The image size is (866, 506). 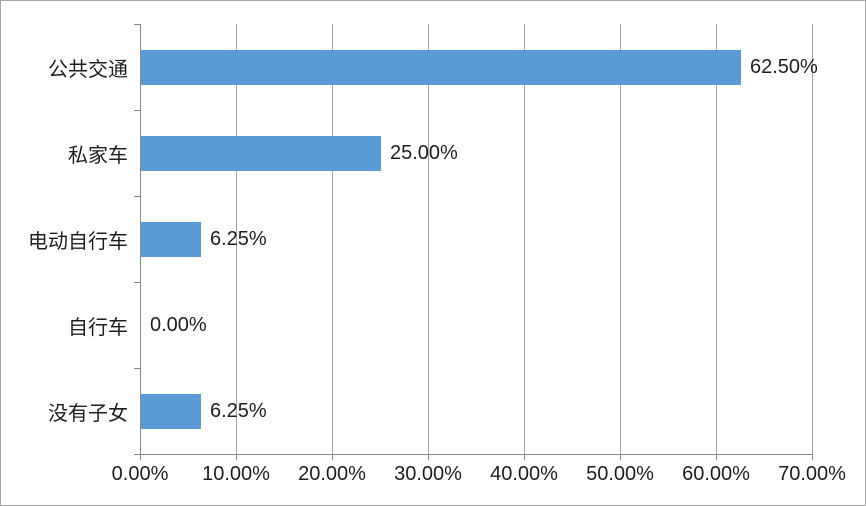 I want to click on data-label: 0.00%, so click(x=178, y=325).